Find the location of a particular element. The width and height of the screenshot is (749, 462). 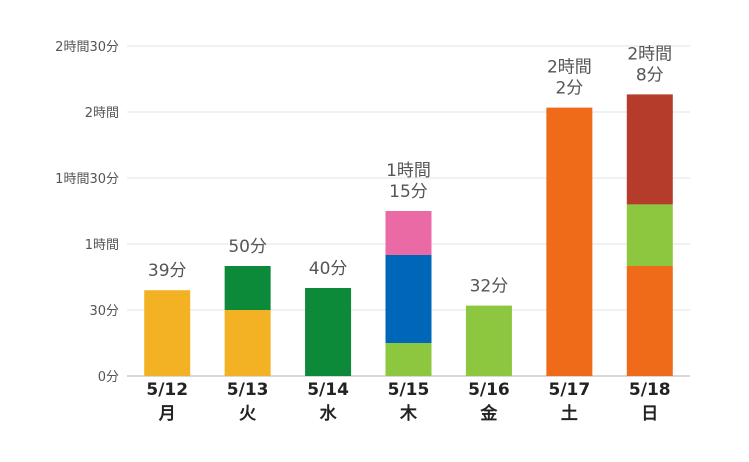

x-tick-weekday: 金 is located at coordinates (488, 413).